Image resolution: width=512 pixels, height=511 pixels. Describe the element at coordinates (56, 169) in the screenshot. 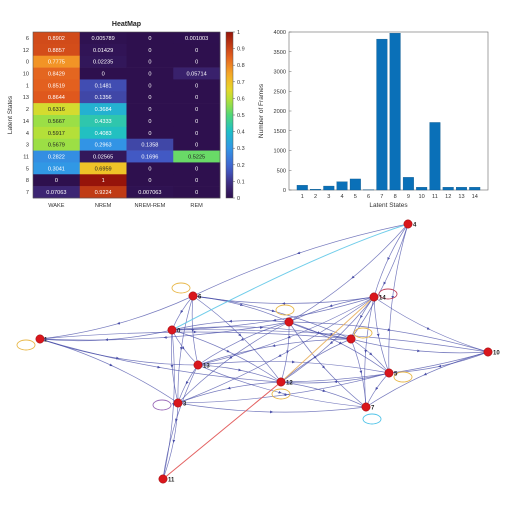

I see `heatmap-cell-label: 0.3041` at that location.